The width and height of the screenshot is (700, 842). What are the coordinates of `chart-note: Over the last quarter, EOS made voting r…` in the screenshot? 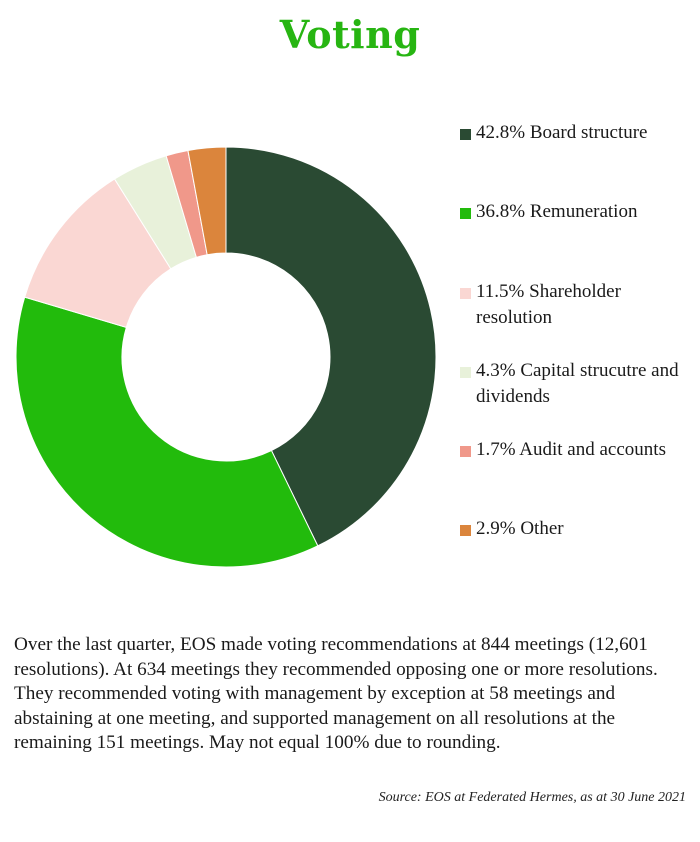 It's located at (336, 693).